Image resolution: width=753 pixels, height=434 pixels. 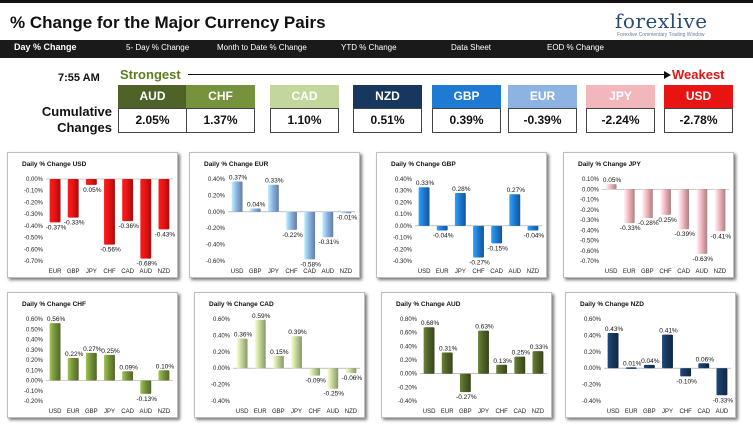 What do you see at coordinates (430, 323) in the screenshot?
I see `data-label: 0.68%` at bounding box center [430, 323].